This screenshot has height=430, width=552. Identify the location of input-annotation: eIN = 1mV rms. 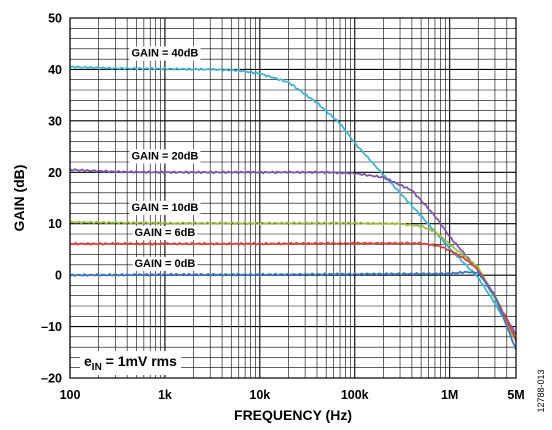
(130, 363).